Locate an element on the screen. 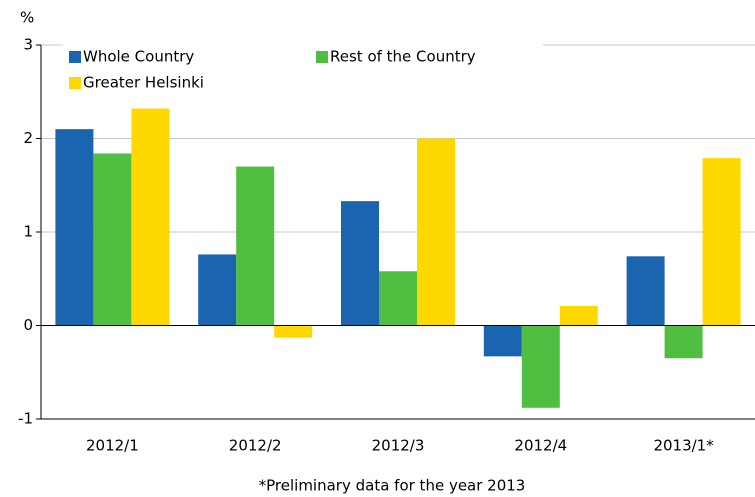 The height and width of the screenshot is (497, 755). x-tick-label: 2012/2 is located at coordinates (255, 446).